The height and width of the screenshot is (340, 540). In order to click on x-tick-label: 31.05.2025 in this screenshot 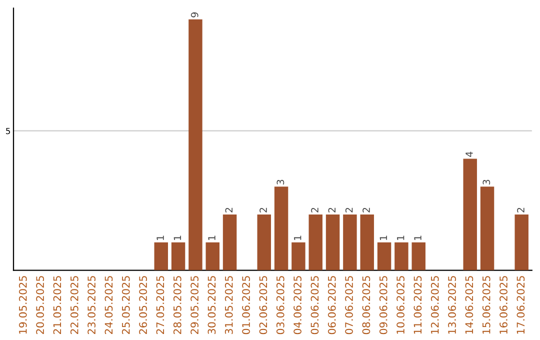, I will do `click(228, 305)`.